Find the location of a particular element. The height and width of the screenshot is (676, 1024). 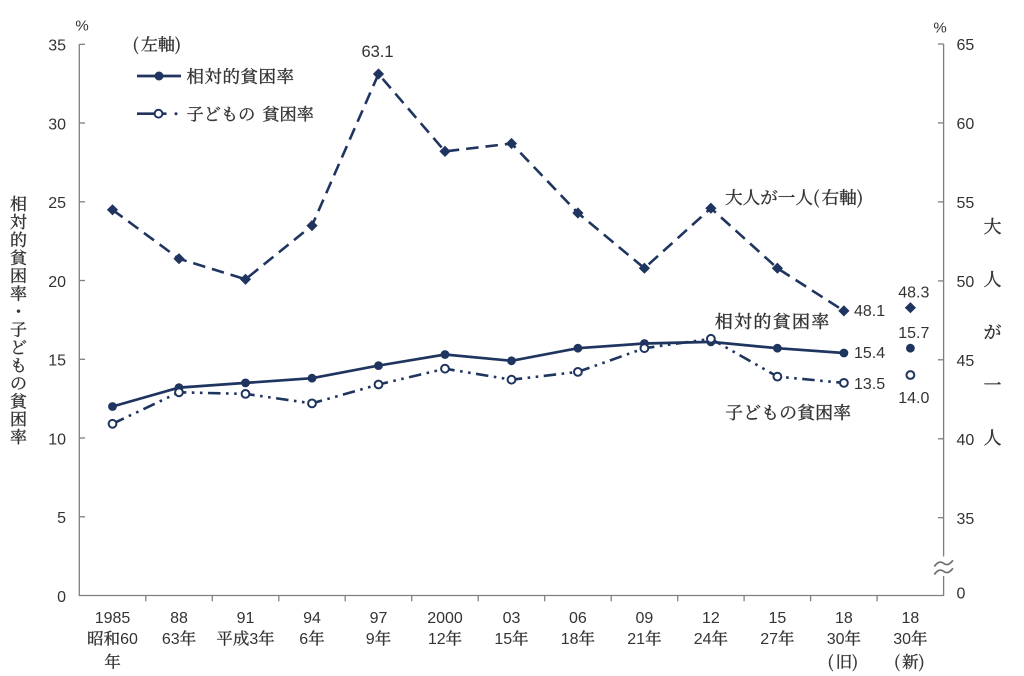

svg-text: 10 is located at coordinates (57, 439).